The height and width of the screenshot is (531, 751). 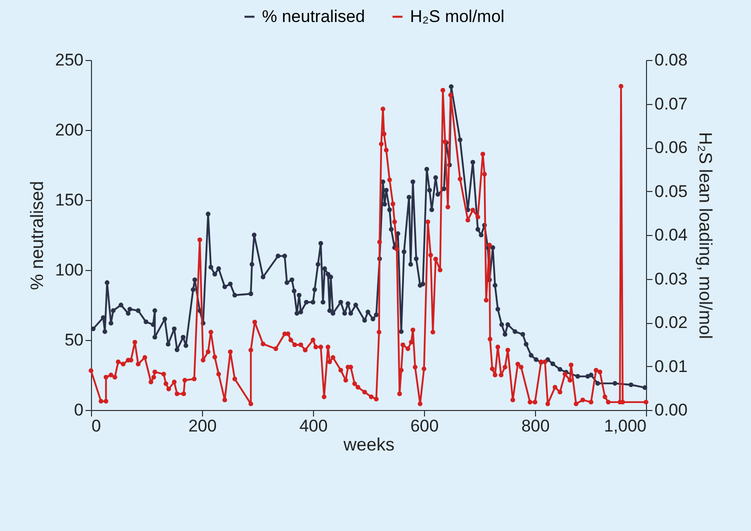 What do you see at coordinates (96, 426) in the screenshot?
I see `x-tick-label: 0` at bounding box center [96, 426].